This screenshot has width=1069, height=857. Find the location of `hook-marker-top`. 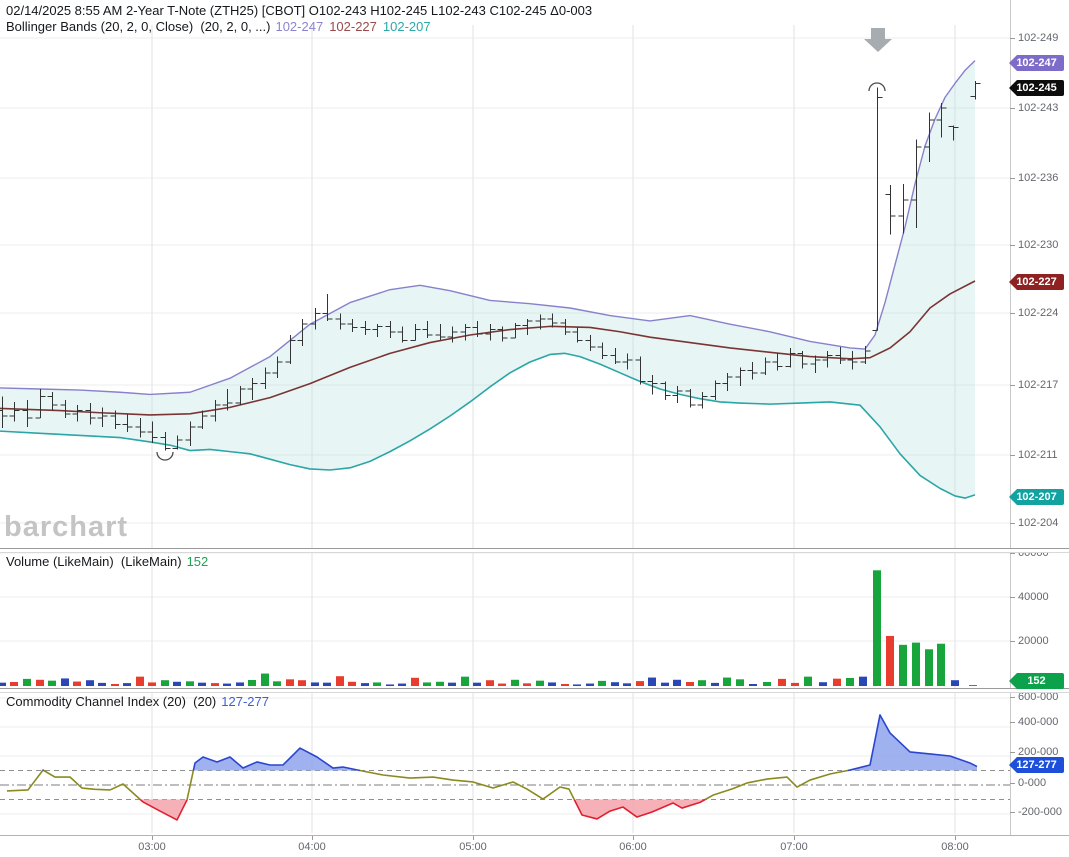

hook-marker-top is located at coordinates (877, 87).